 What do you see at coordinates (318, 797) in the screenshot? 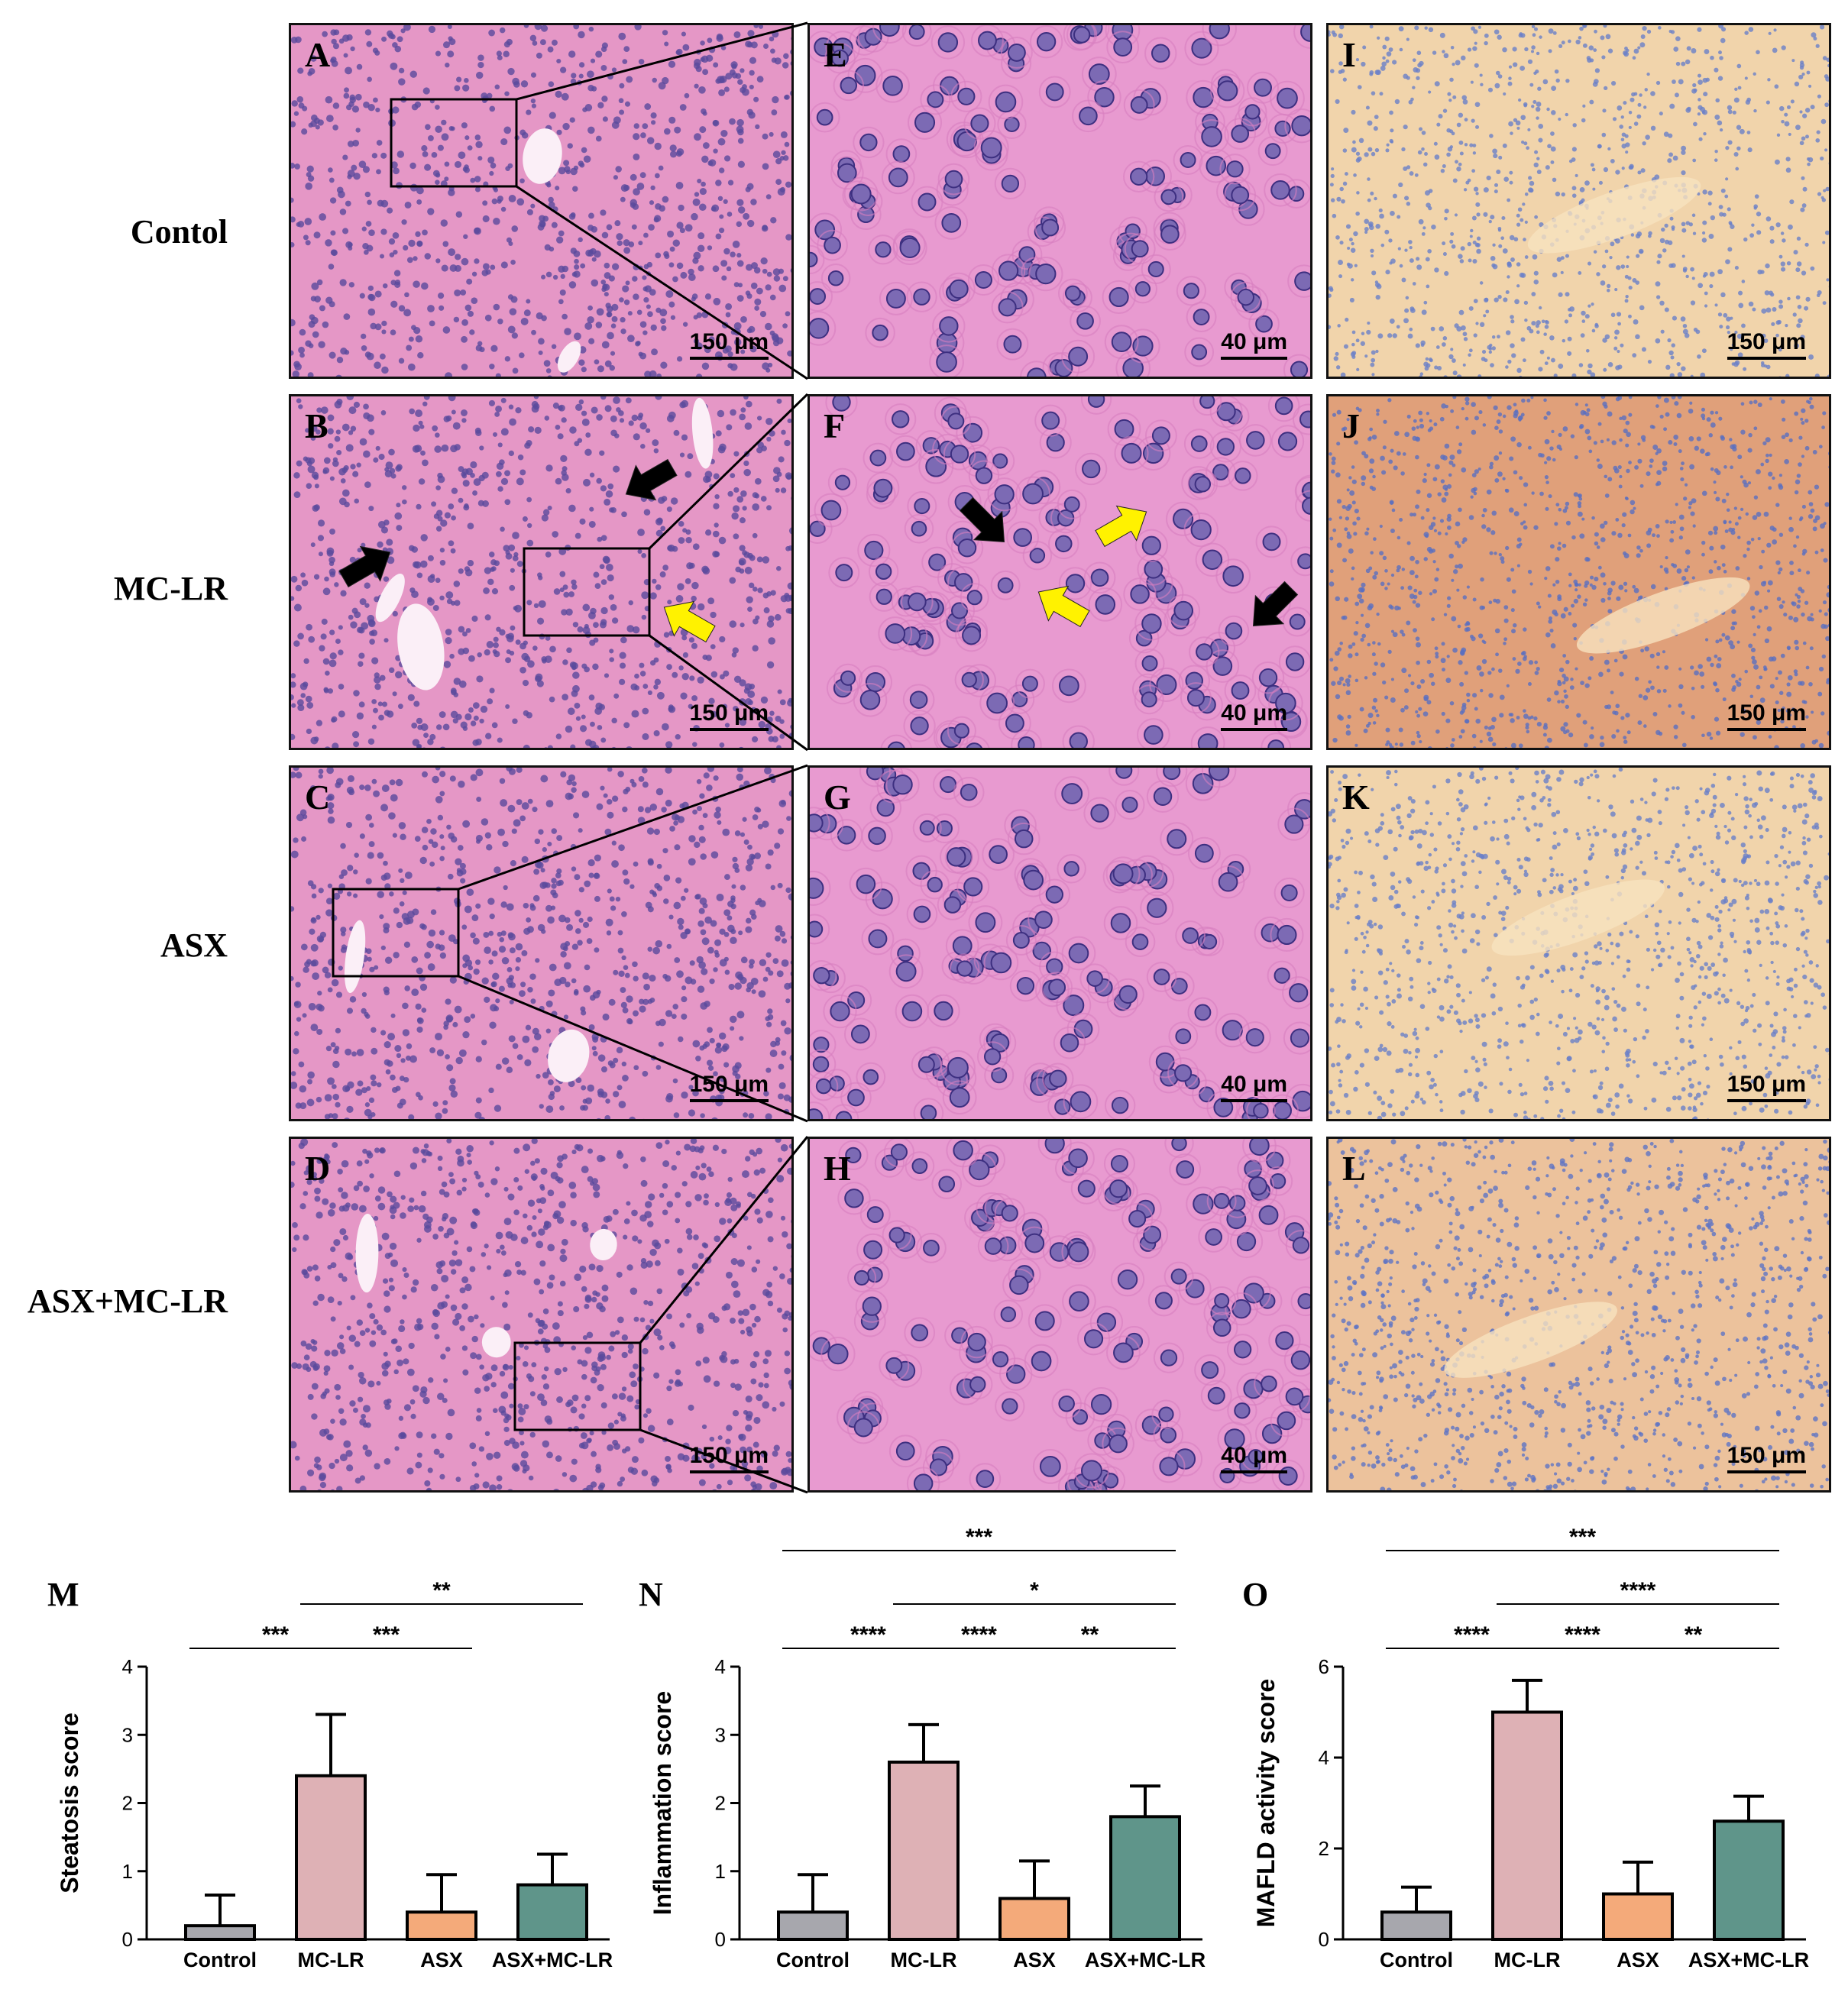
I see `panel-letter: C` at bounding box center [318, 797].